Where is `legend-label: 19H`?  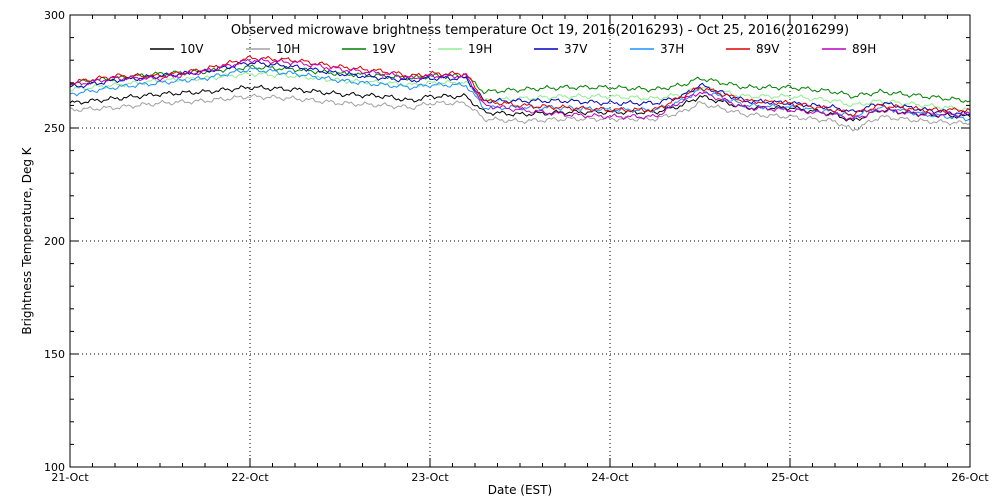 legend-label: 19H is located at coordinates (480, 49).